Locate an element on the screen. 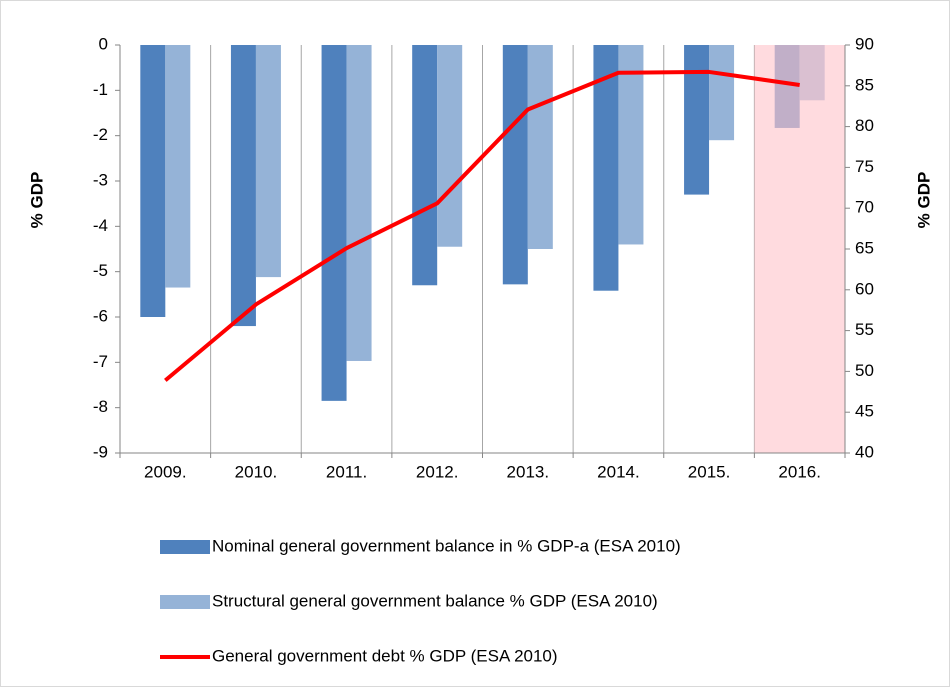 The image size is (951, 688). y-axis-title: % GDP is located at coordinates (36, 200).